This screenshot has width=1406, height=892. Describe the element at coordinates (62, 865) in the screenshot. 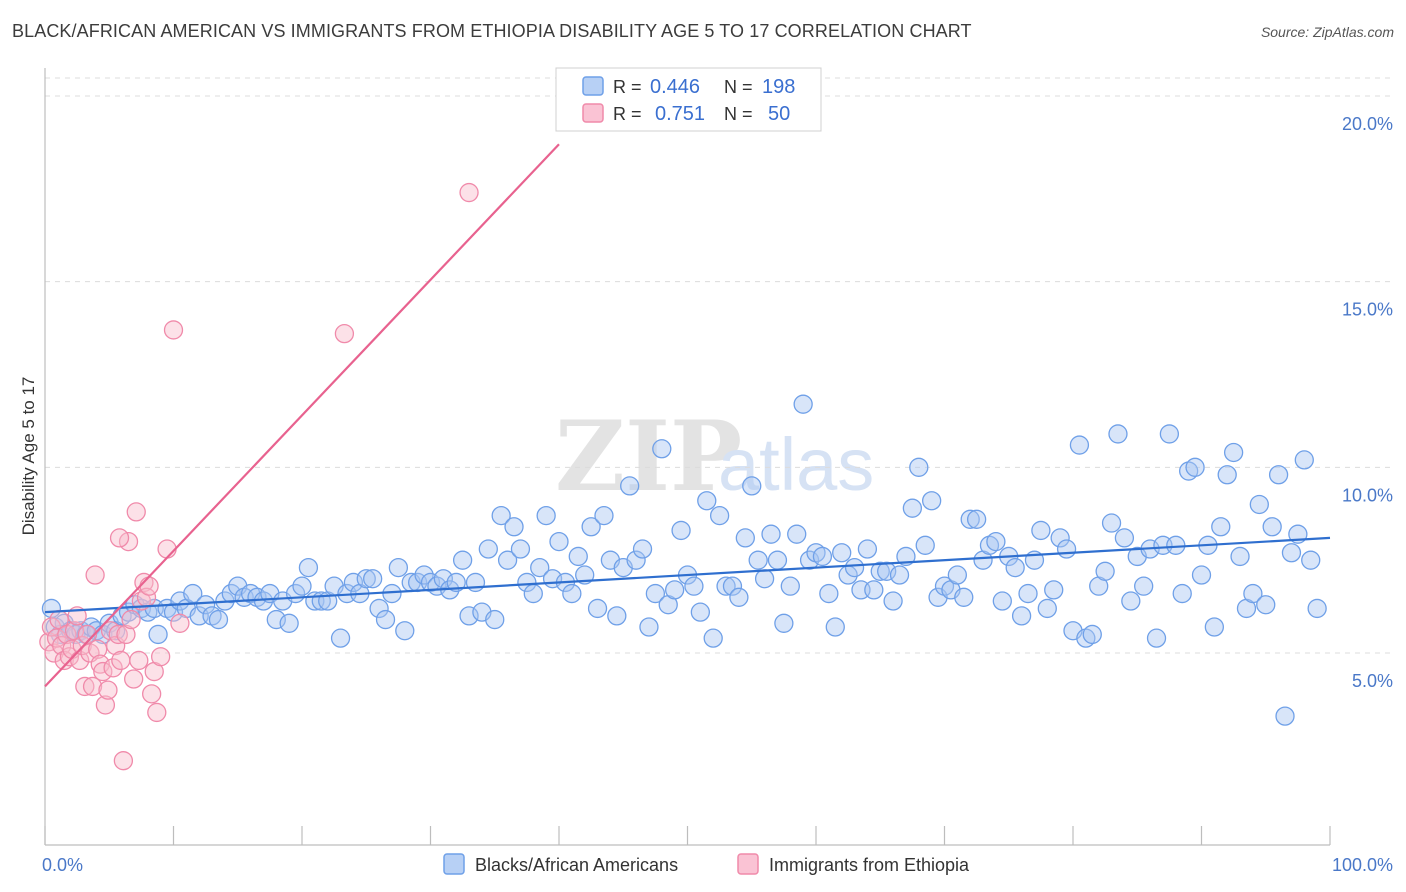

I see `x-tick-label-min: 0.0%` at that location.